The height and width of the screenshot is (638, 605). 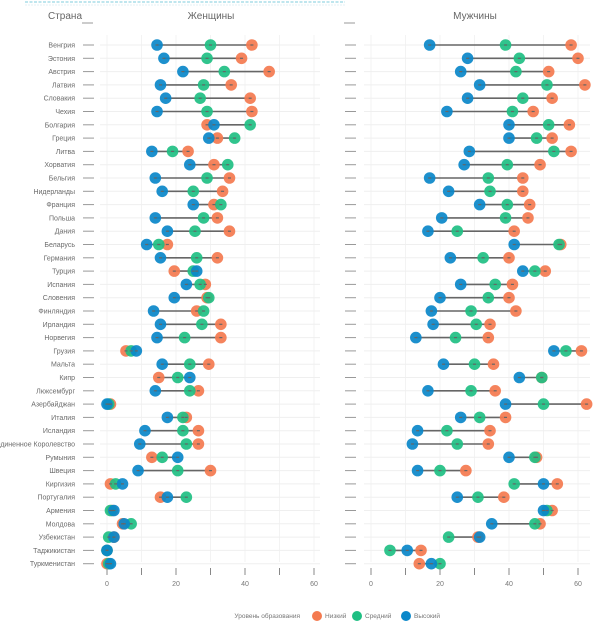 I want to click on legend-label-low: Низкий, so click(x=336, y=616).